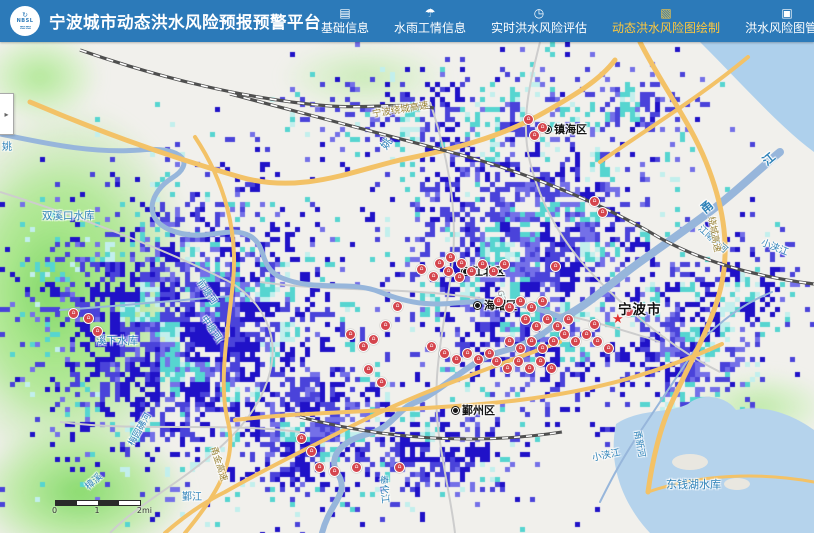 The height and width of the screenshot is (533, 814). Describe the element at coordinates (473, 410) in the screenshot. I see `district-label: 鄞州区` at that location.